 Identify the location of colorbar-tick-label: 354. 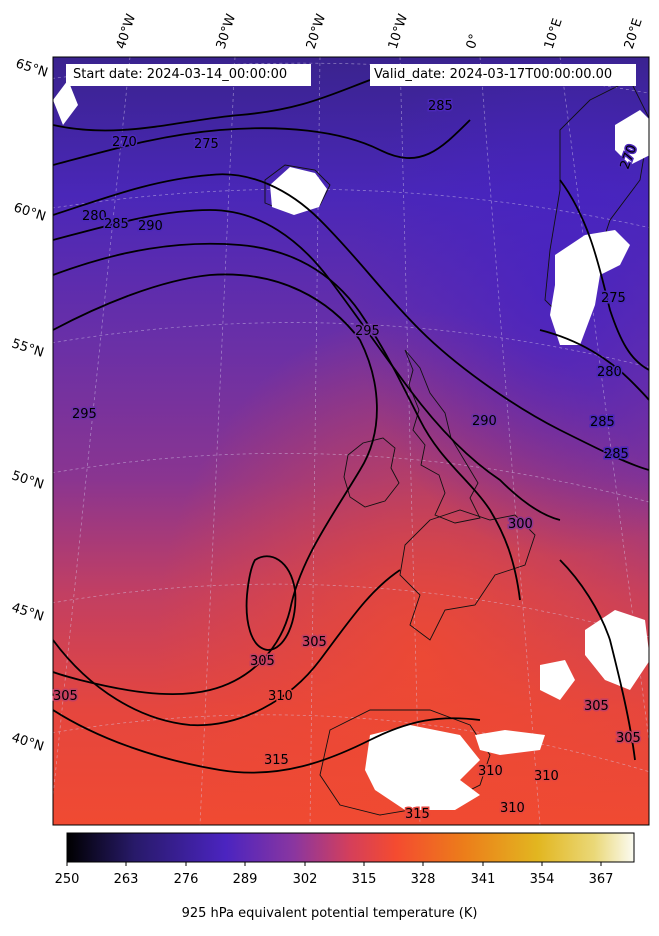
(542, 879).